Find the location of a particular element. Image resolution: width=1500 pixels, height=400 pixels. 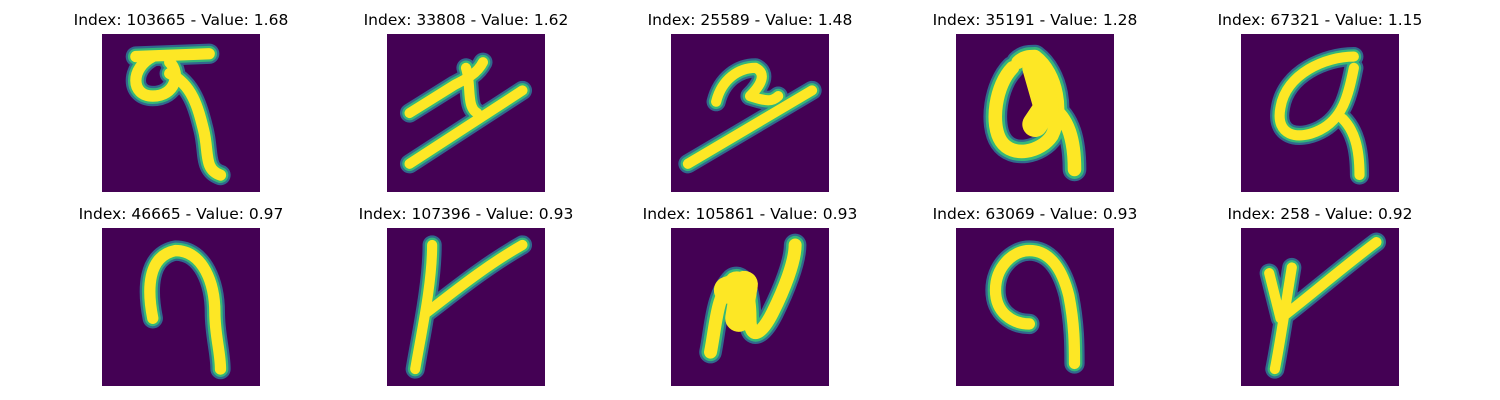

panel-title: Index: 67321 - Value: 1.15 is located at coordinates (1320, 20).